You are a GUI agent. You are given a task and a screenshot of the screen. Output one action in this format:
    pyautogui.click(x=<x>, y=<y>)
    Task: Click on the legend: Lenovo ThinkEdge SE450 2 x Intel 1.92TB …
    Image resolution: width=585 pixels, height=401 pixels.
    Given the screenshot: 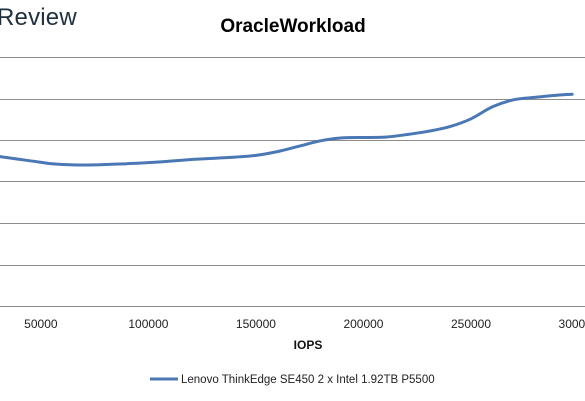 What is the action you would take?
    pyautogui.click(x=292, y=380)
    